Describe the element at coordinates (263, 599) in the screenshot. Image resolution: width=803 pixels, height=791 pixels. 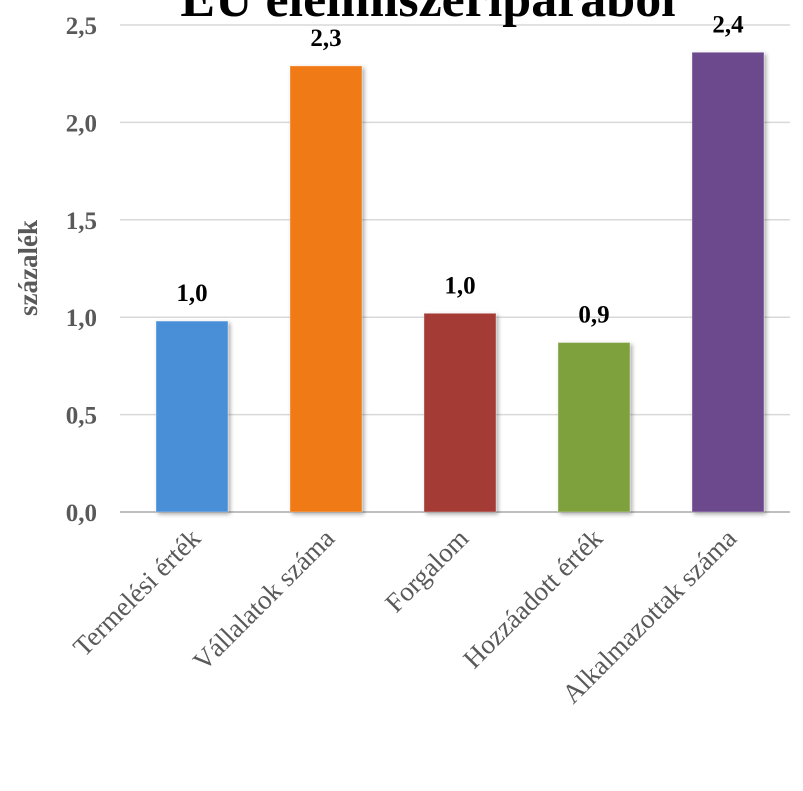
I see `x-tick-label: Vállalatok száma` at that location.